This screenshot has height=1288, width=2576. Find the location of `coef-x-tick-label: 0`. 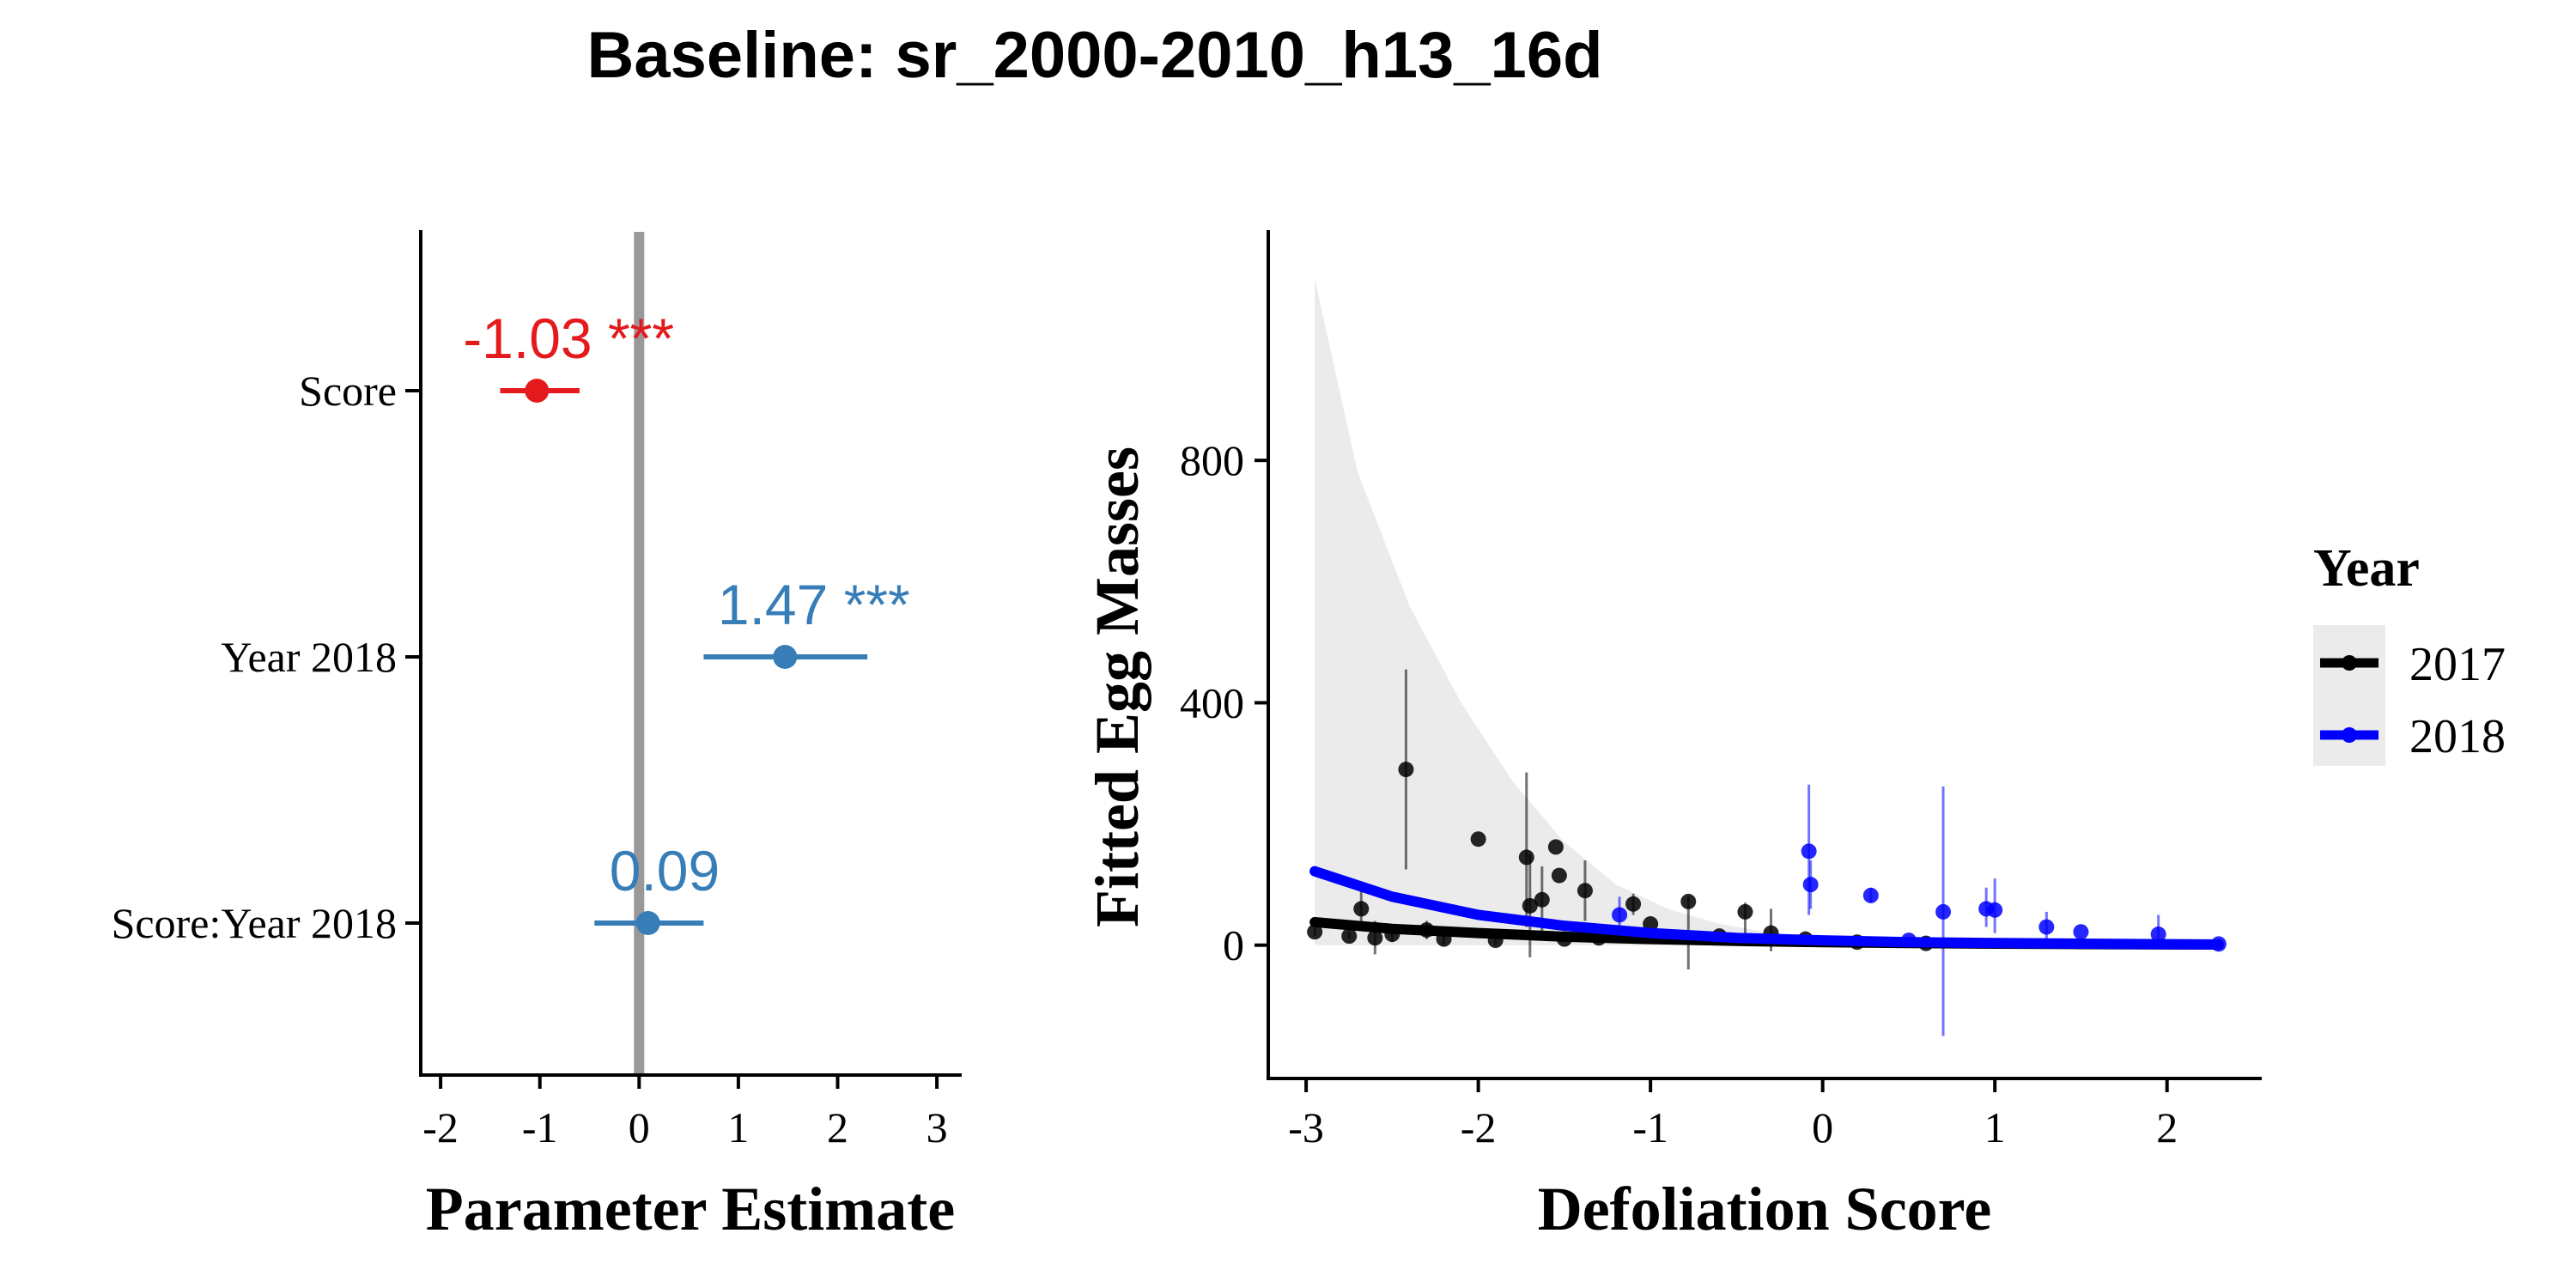

coef-x-tick-label: 0 is located at coordinates (640, 1127).